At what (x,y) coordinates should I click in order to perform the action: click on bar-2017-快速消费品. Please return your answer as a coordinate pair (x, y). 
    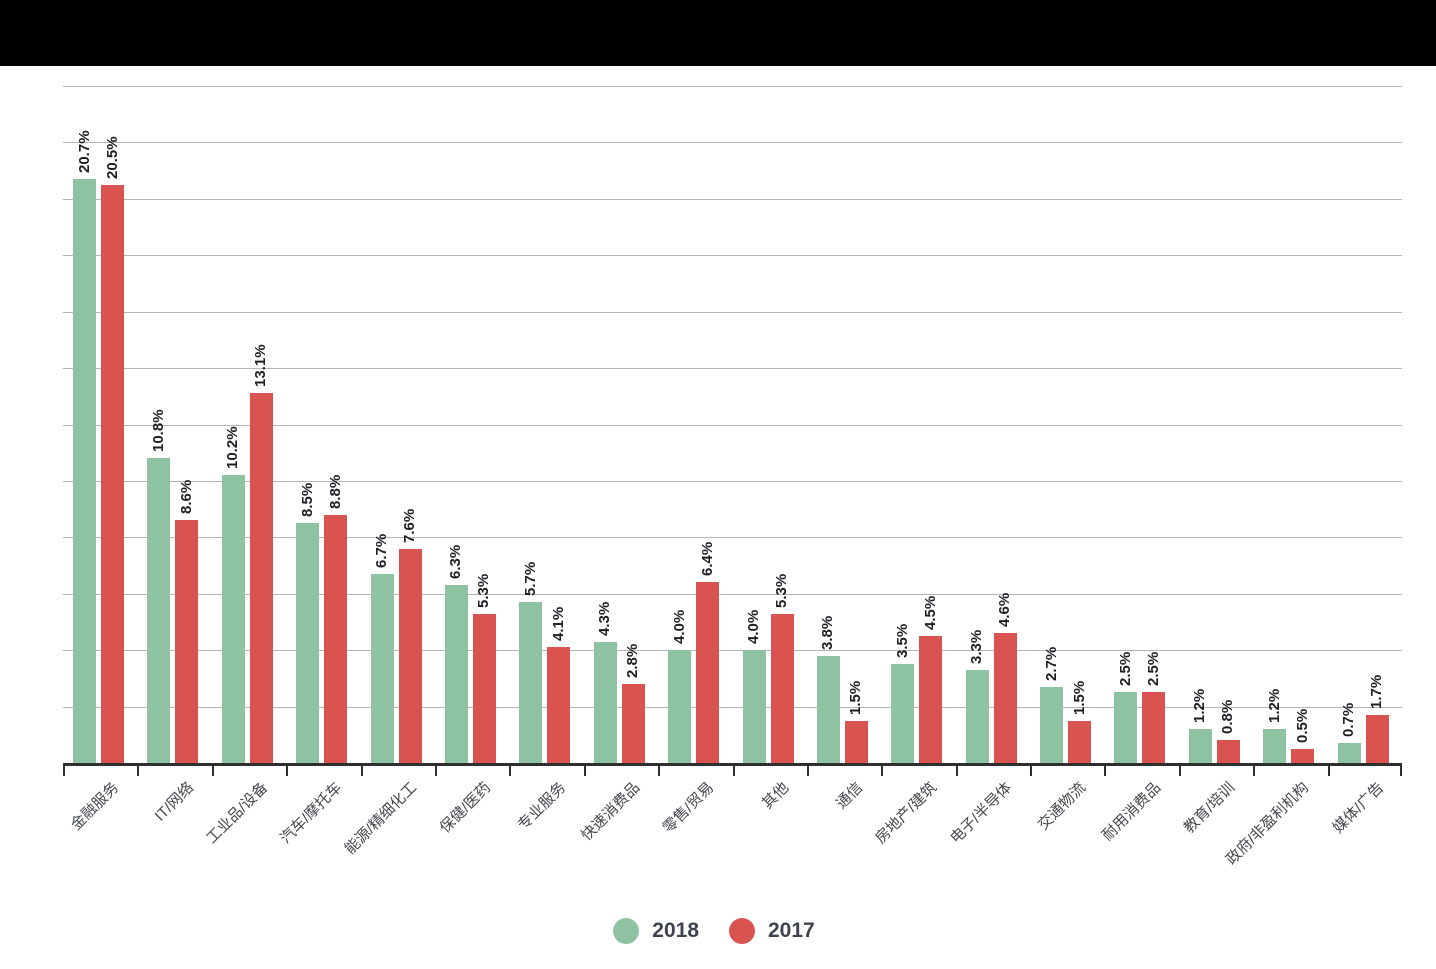
    Looking at the image, I should click on (633, 723).